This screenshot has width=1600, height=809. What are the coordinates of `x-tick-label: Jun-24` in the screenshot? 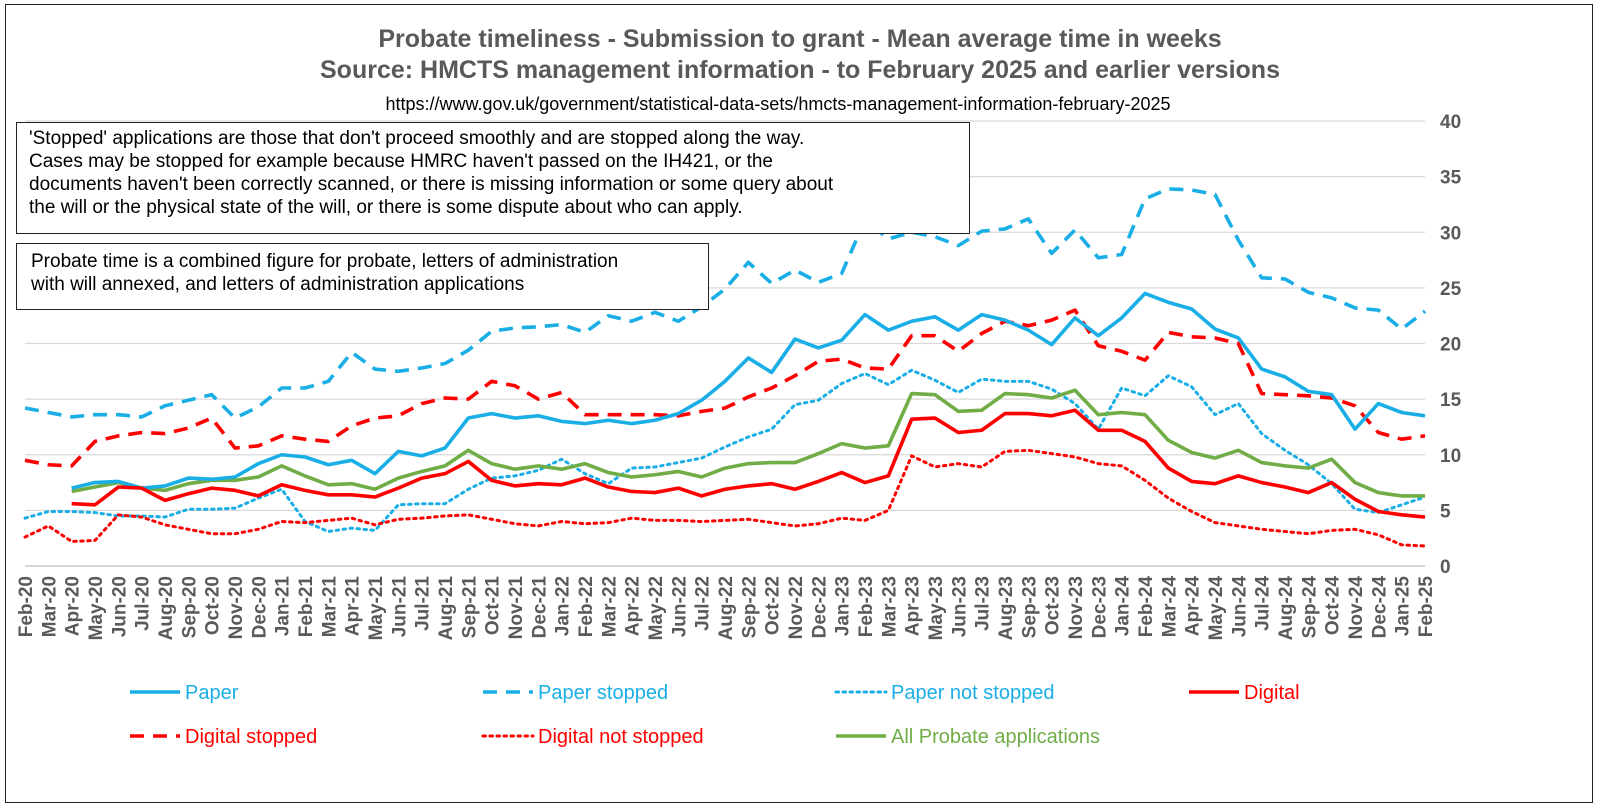 It's located at (1239, 607).